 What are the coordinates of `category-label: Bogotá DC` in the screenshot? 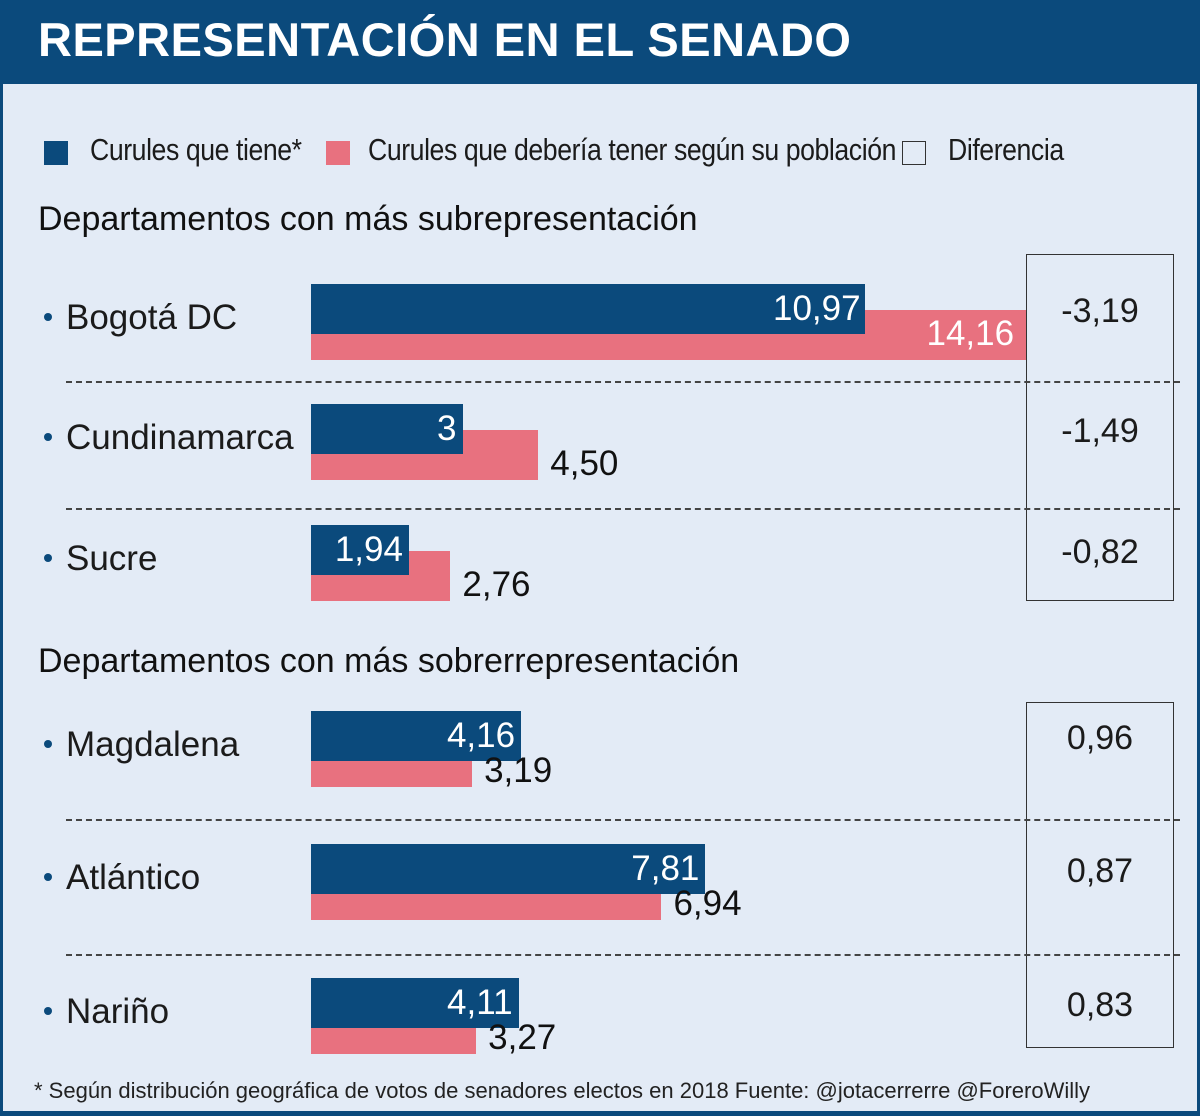 It's located at (152, 317).